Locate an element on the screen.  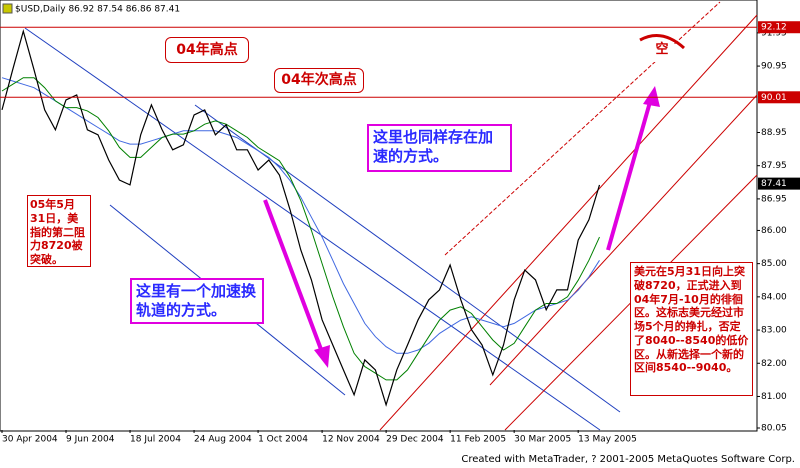
x-tick-label: 12 Nov 2004 is located at coordinates (351, 440).